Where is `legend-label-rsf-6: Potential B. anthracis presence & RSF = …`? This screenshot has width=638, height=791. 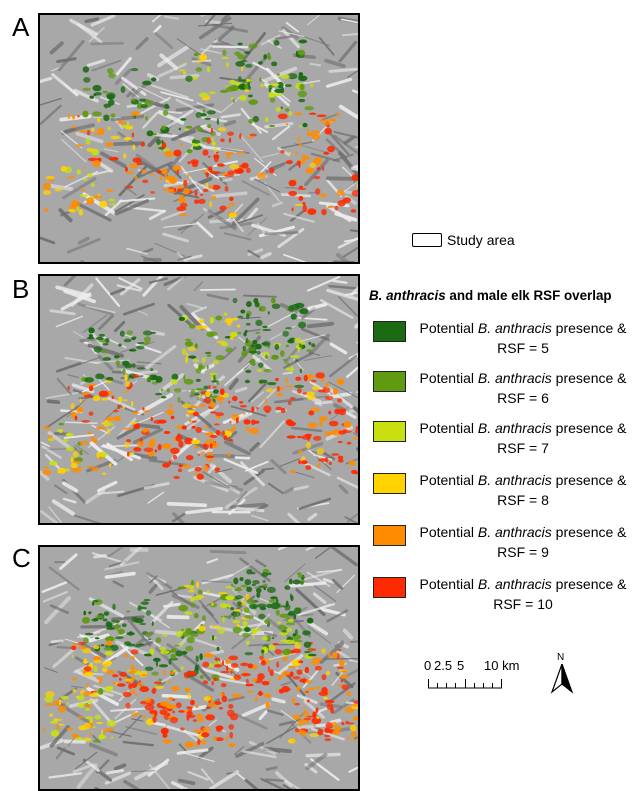
legend-label-rsf-6: Potential B. anthracis presence & RSF = … is located at coordinates (523, 388).